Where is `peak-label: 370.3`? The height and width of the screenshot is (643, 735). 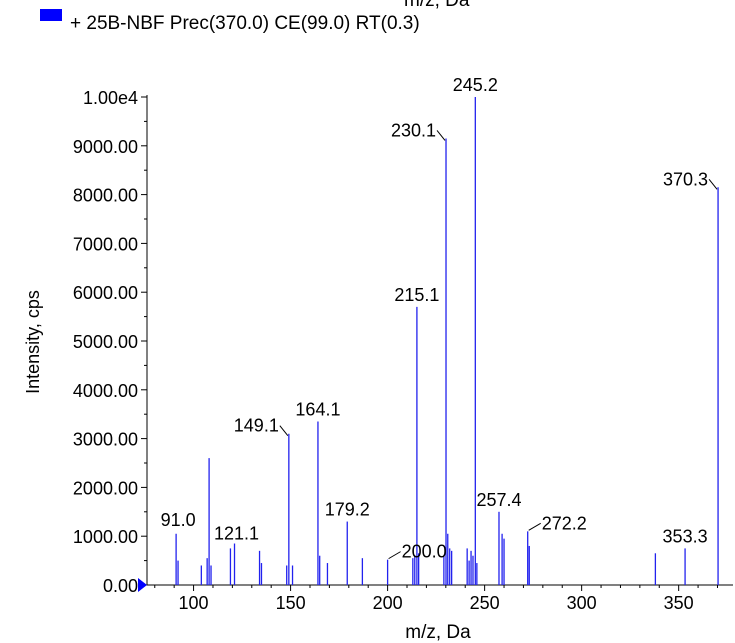
peak-label: 370.3 is located at coordinates (685, 179).